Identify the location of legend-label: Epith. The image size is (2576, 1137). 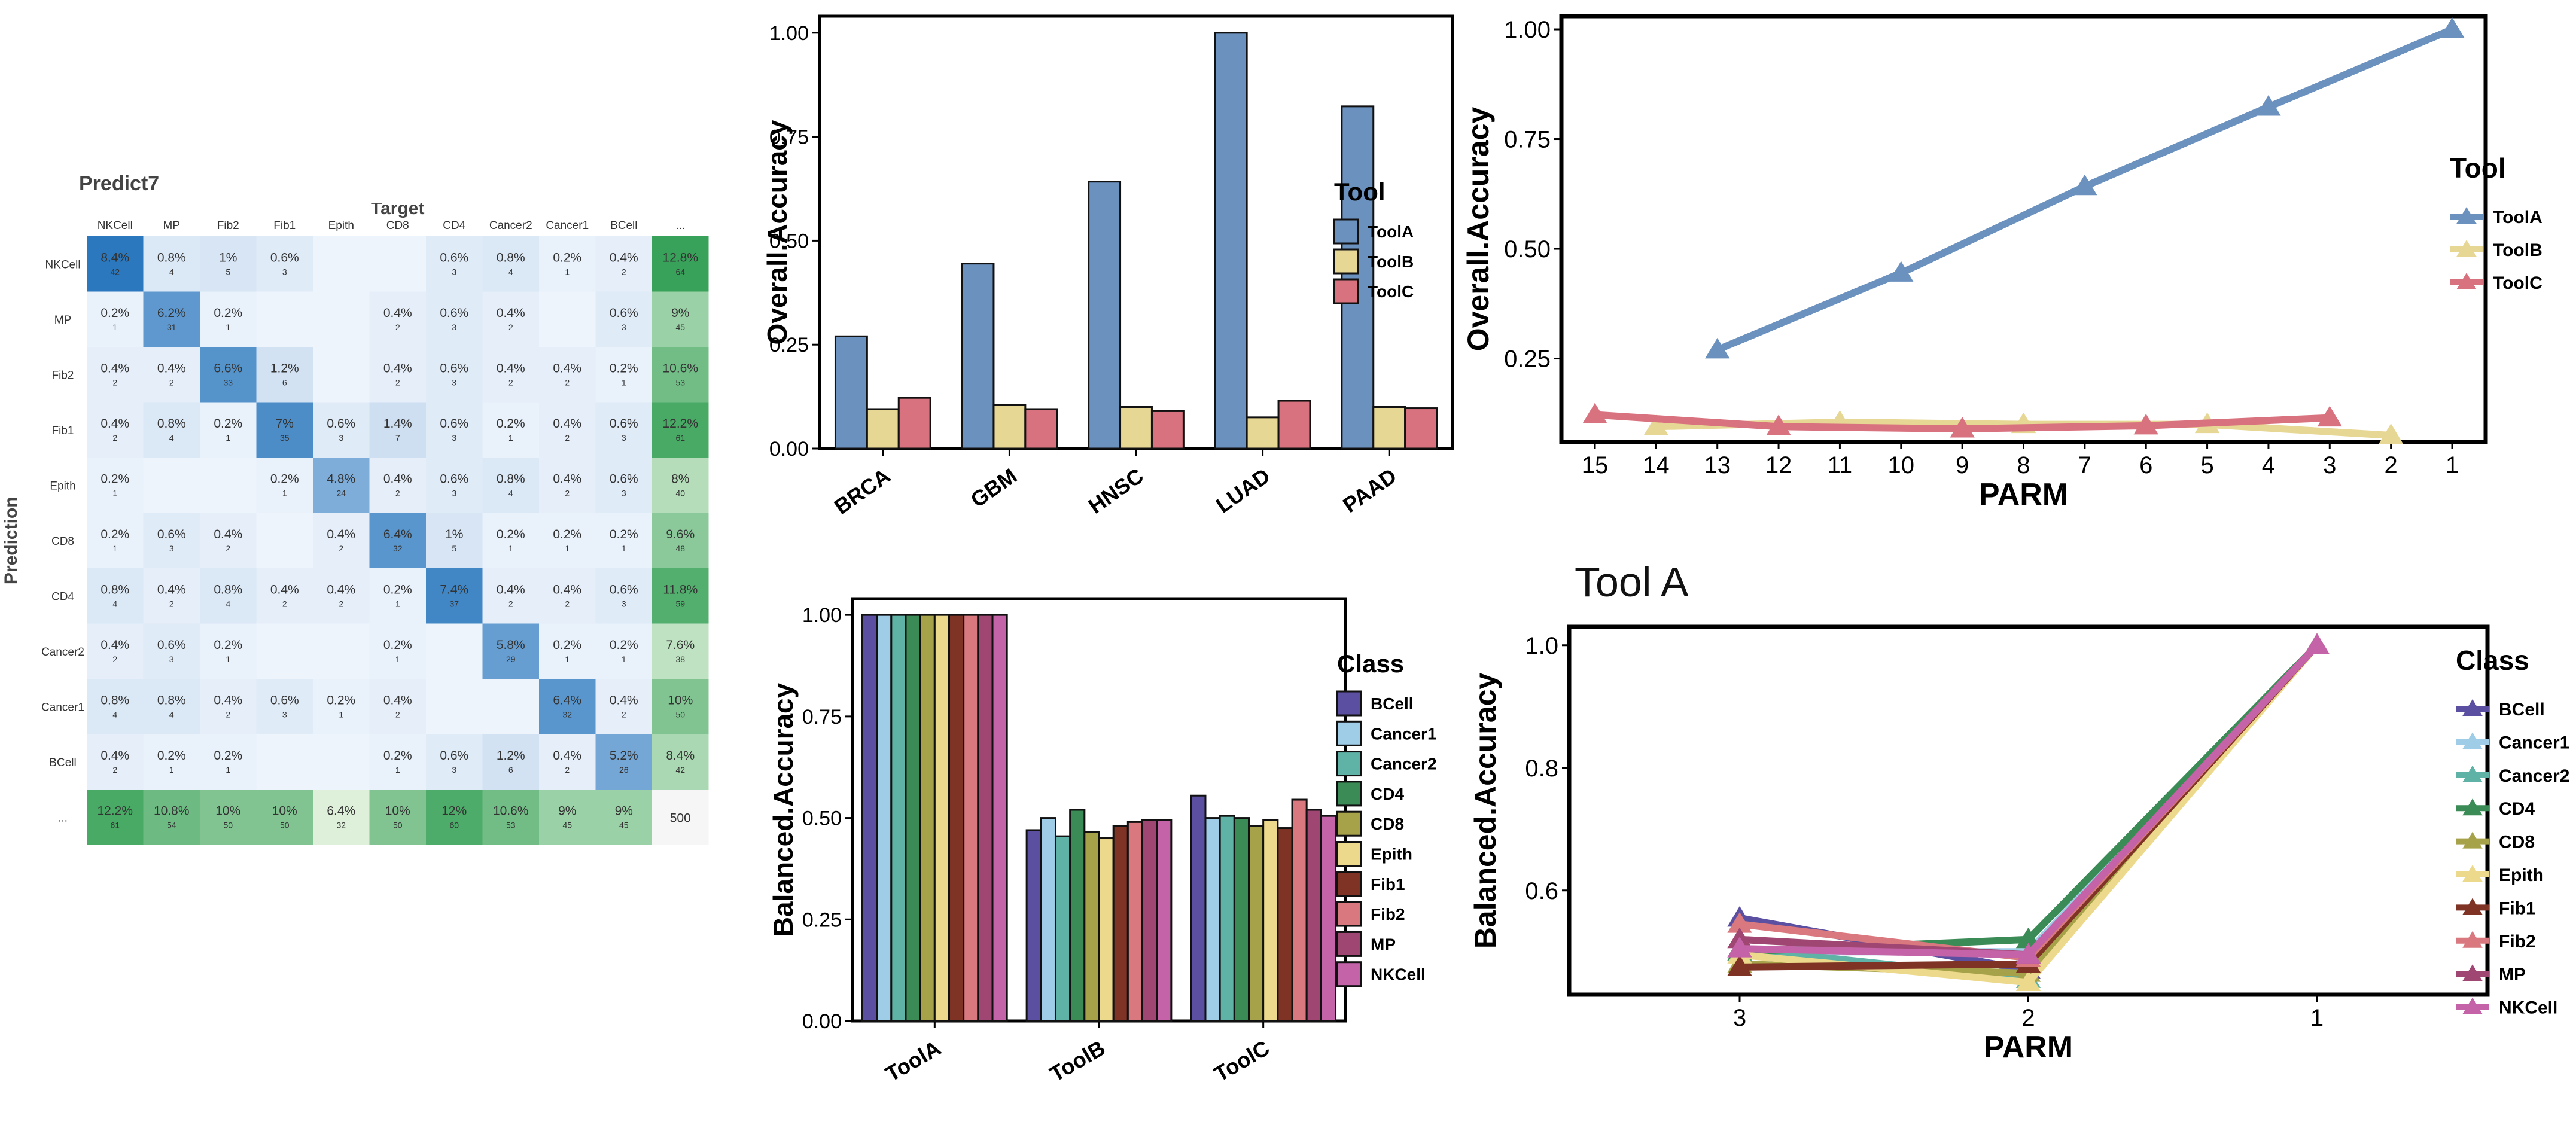
(2521, 875).